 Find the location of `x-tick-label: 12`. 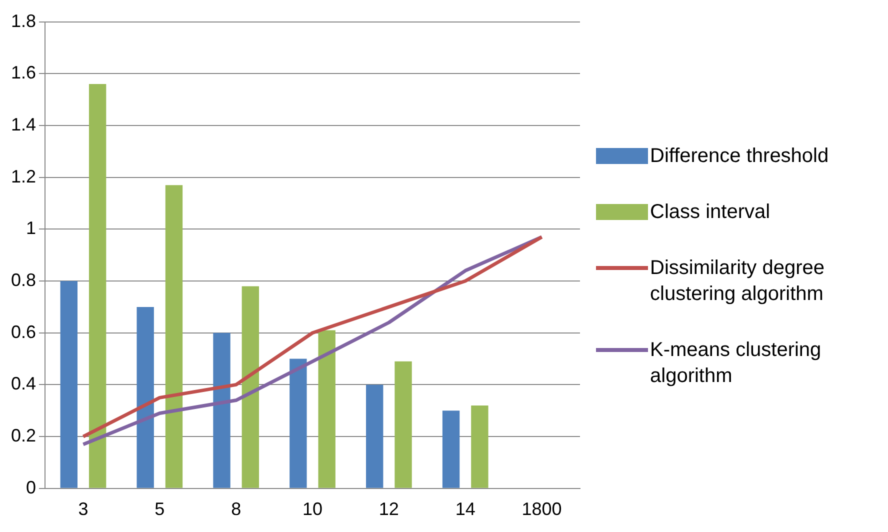

x-tick-label: 12 is located at coordinates (388, 509).